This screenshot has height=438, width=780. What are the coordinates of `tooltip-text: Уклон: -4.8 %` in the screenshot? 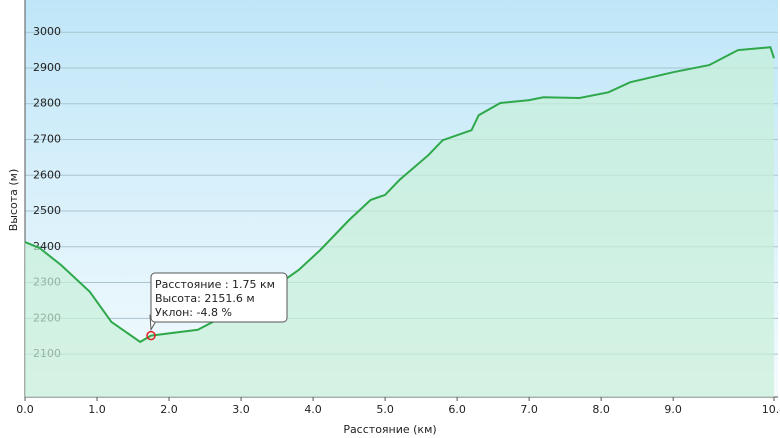 It's located at (193, 312).